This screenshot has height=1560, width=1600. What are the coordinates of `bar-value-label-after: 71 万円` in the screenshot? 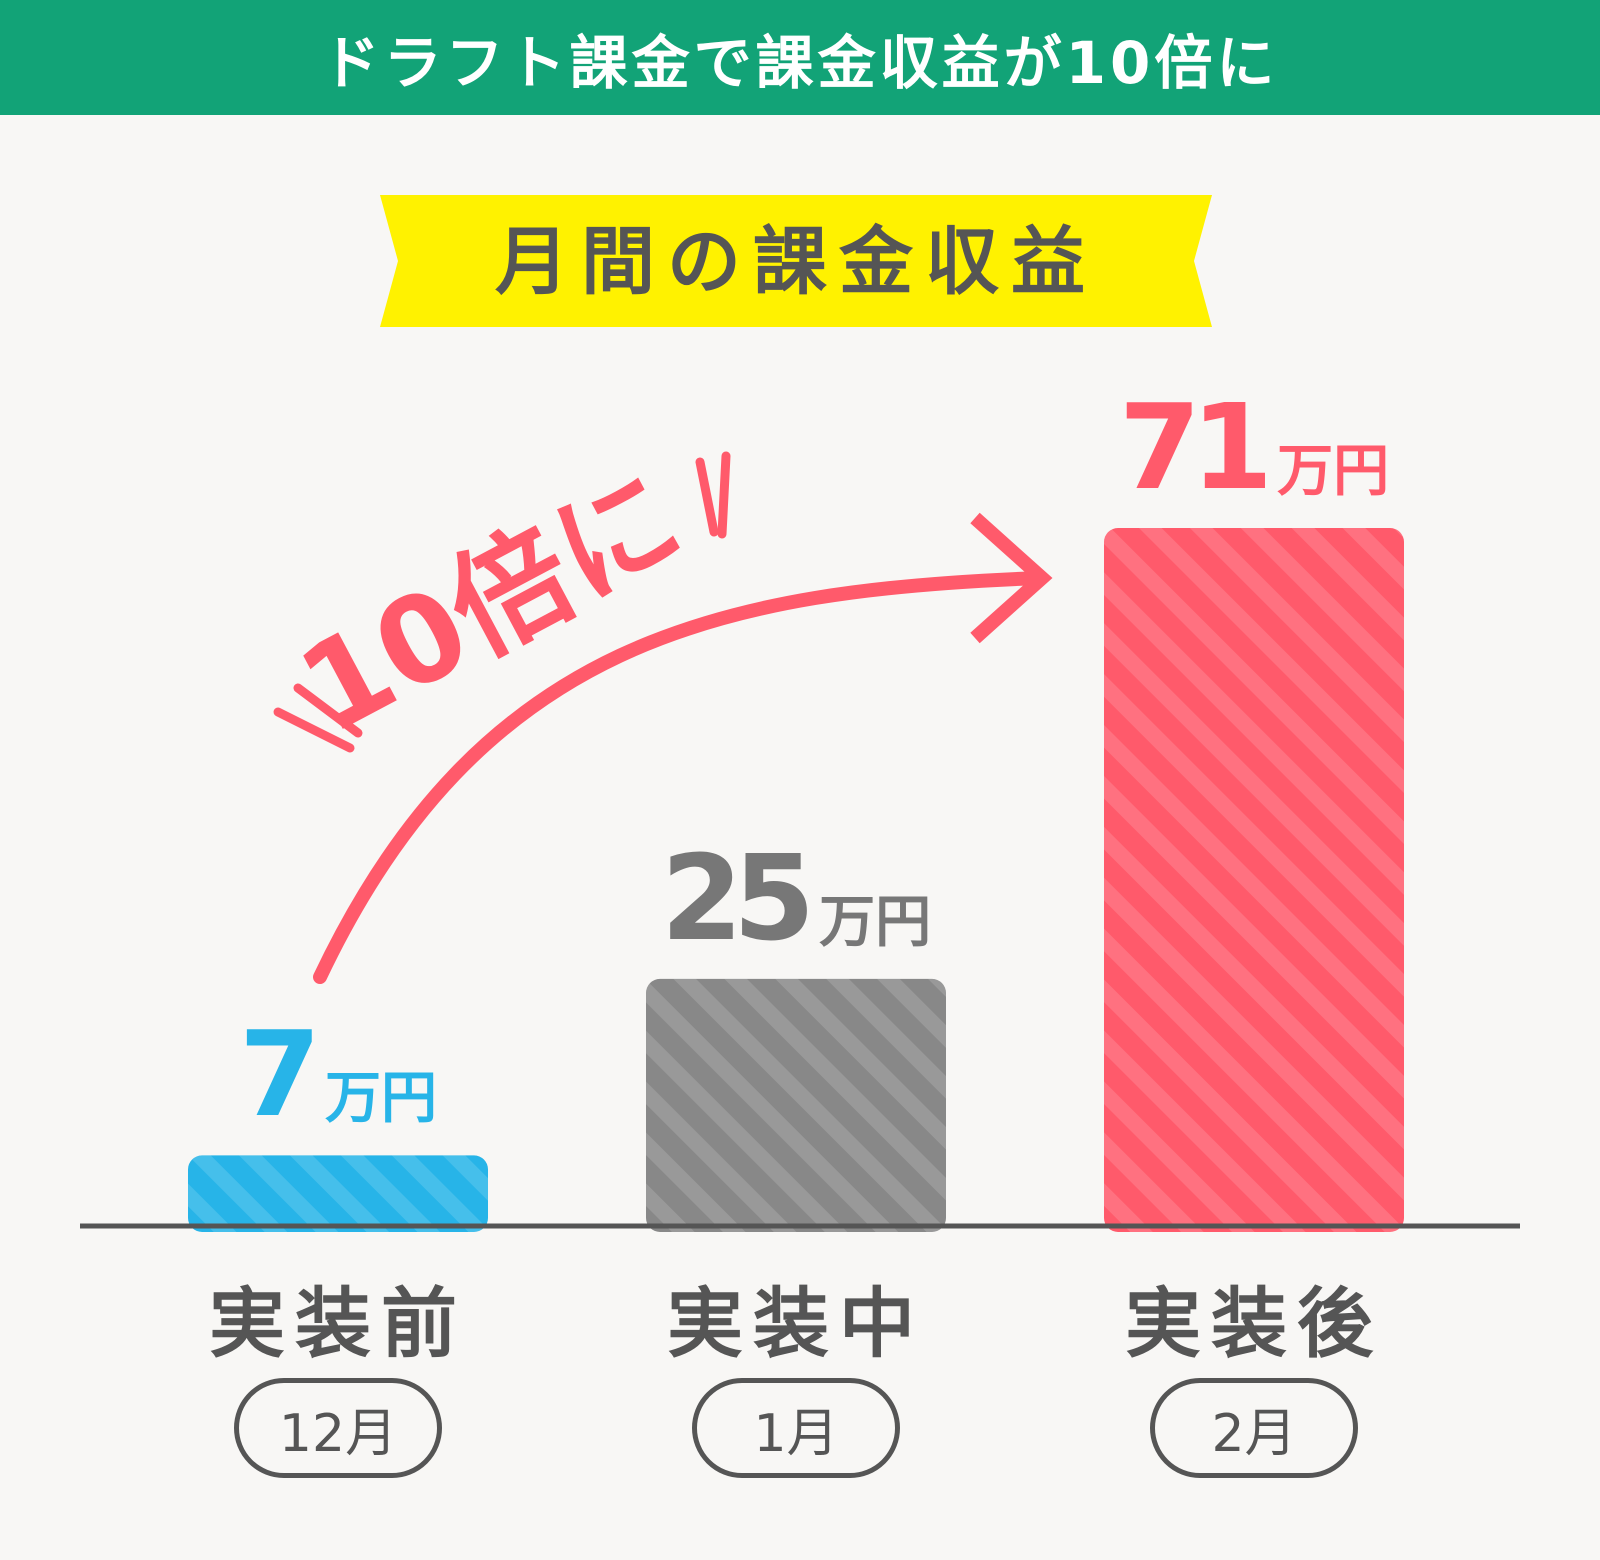 It's located at (1254, 446).